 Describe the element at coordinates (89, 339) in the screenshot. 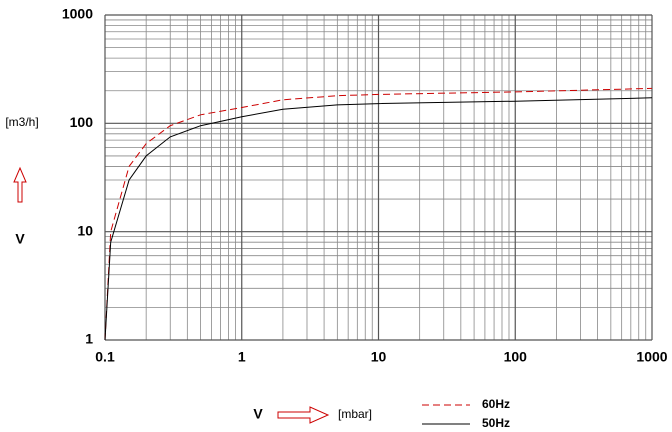

I see `y-tick-label: 1` at that location.